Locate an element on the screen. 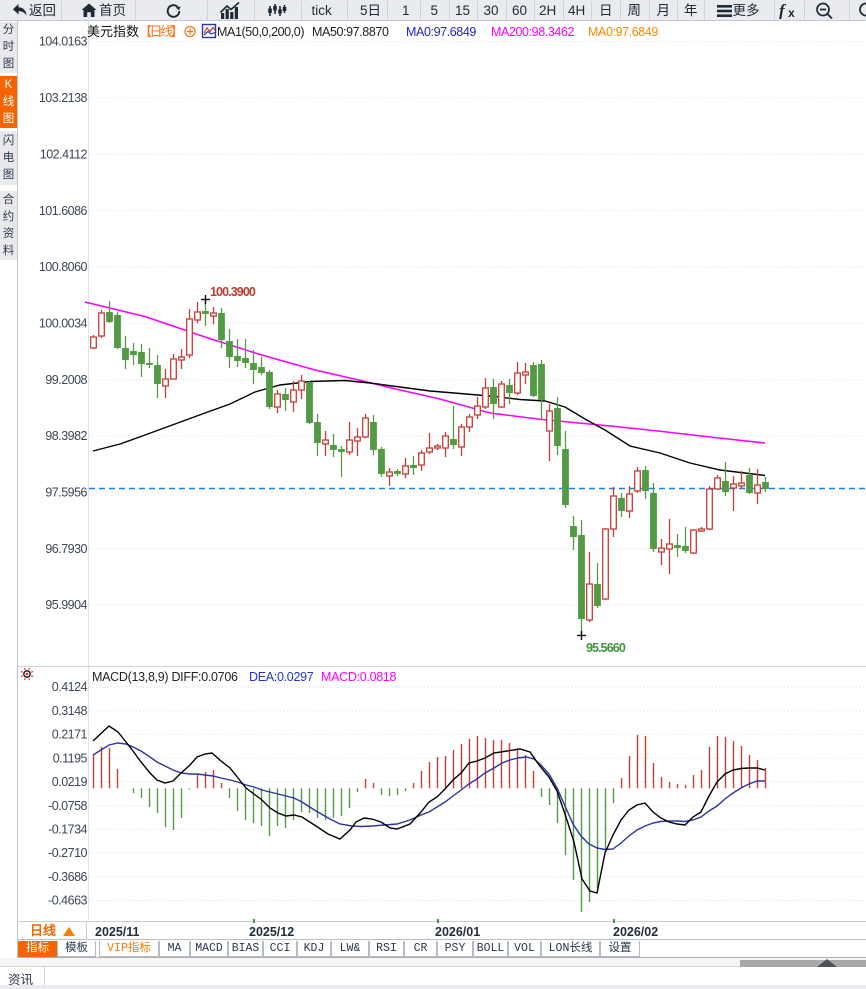  svg-text: 101.6086 is located at coordinates (63, 211).